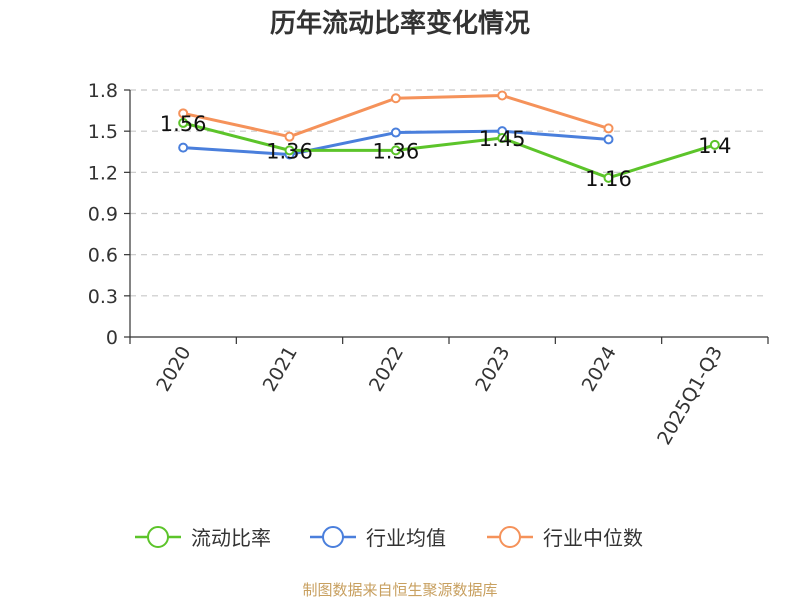 The height and width of the screenshot is (600, 800). I want to click on x-tick-label: 2023, so click(492, 368).